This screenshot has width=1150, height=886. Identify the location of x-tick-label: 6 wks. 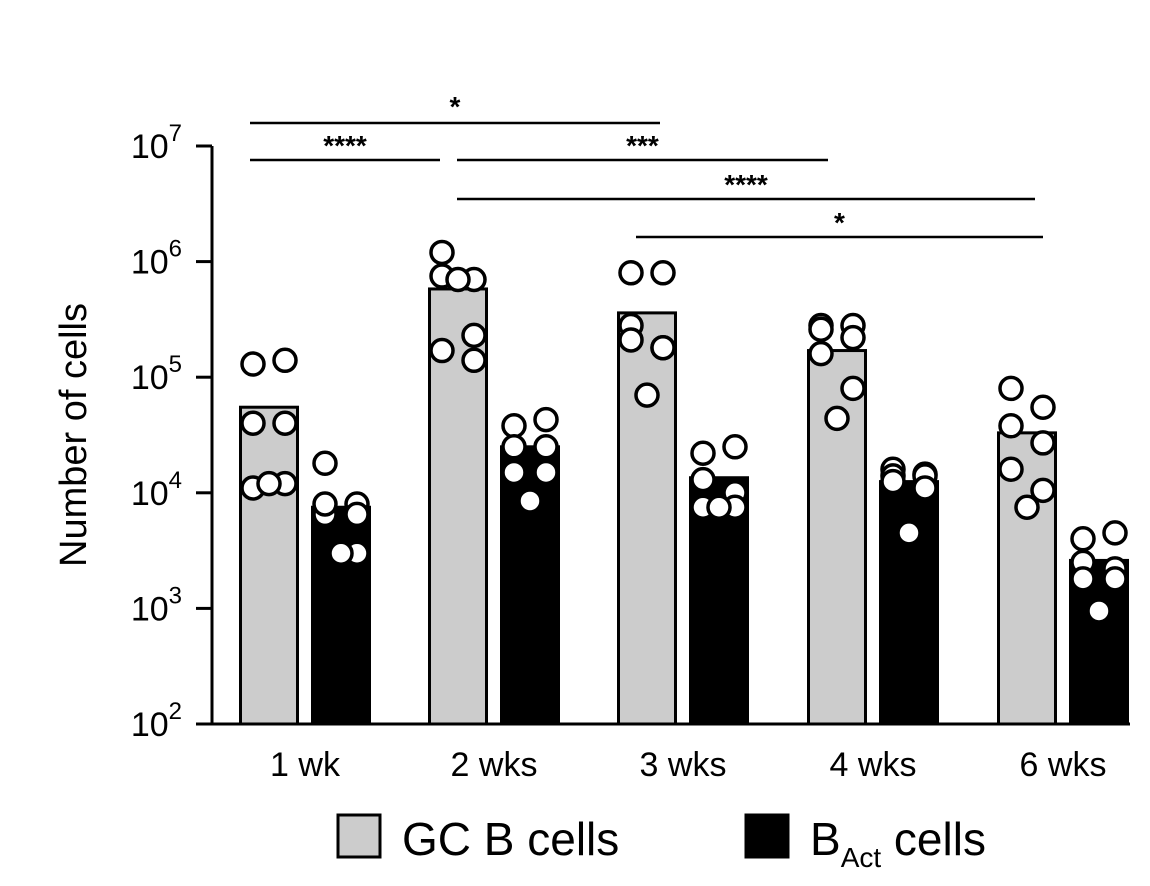
(1063, 765).